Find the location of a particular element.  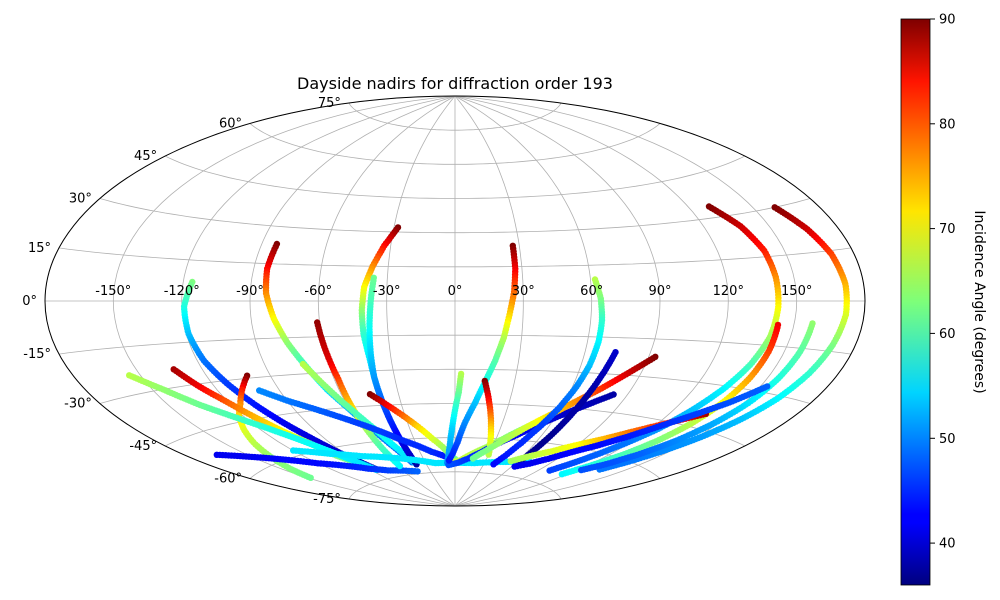

longitude-tick-label: 0° is located at coordinates (455, 291).